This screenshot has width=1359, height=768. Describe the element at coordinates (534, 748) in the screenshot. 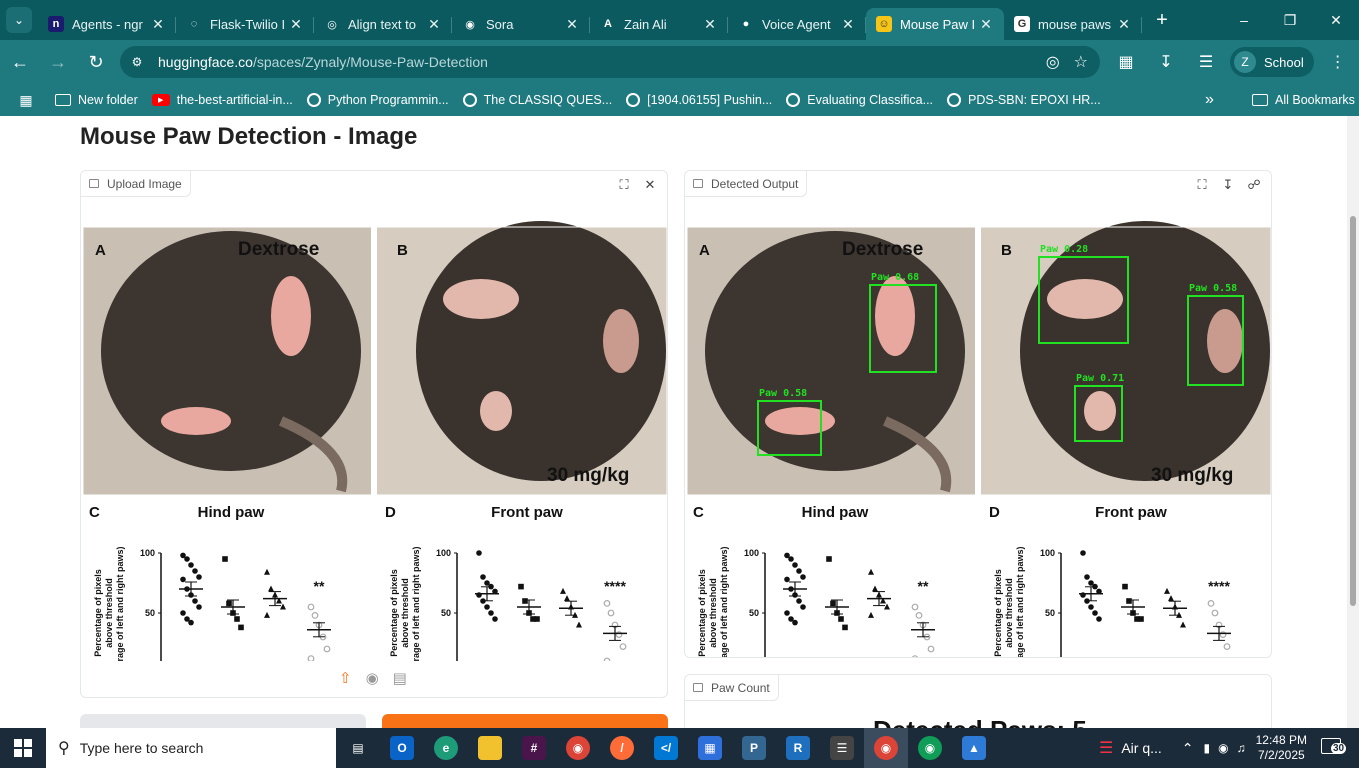

I see `slack-icon: #` at that location.